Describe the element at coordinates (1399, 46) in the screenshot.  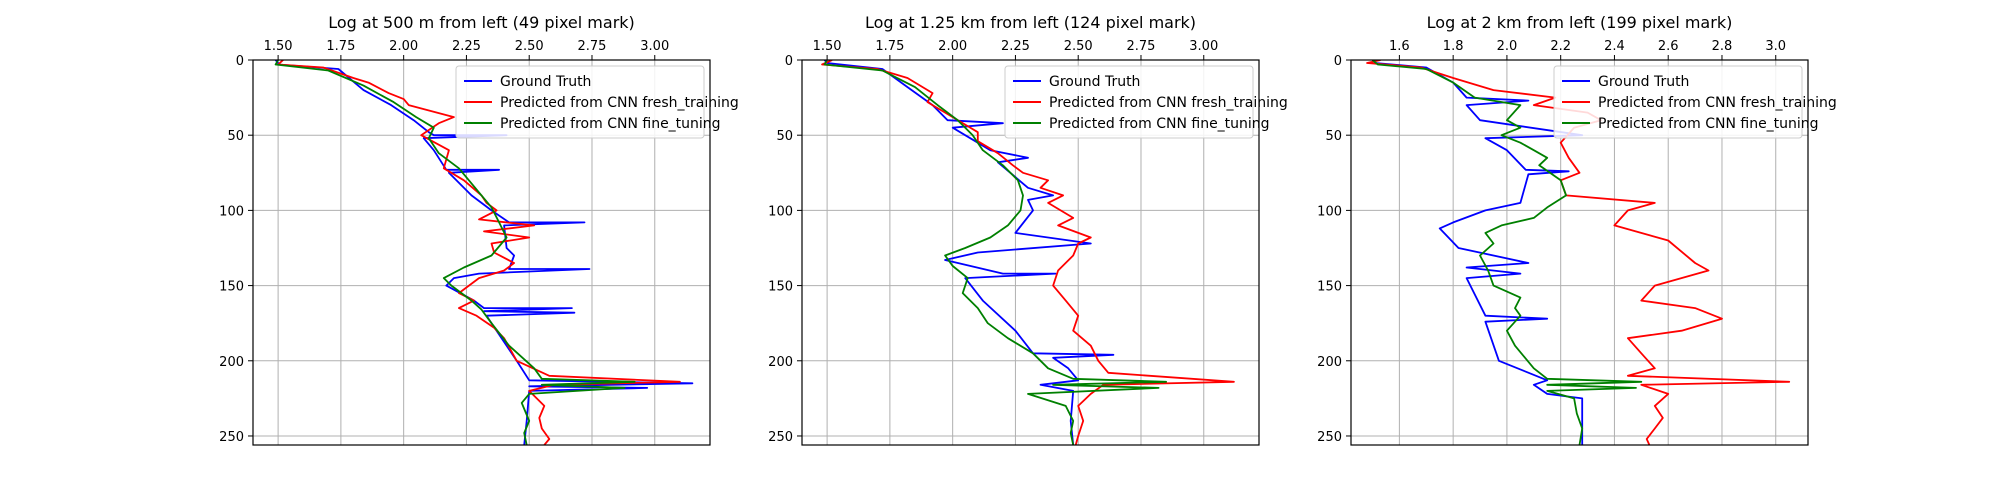
I see `x-tick-label: 1.6` at that location.